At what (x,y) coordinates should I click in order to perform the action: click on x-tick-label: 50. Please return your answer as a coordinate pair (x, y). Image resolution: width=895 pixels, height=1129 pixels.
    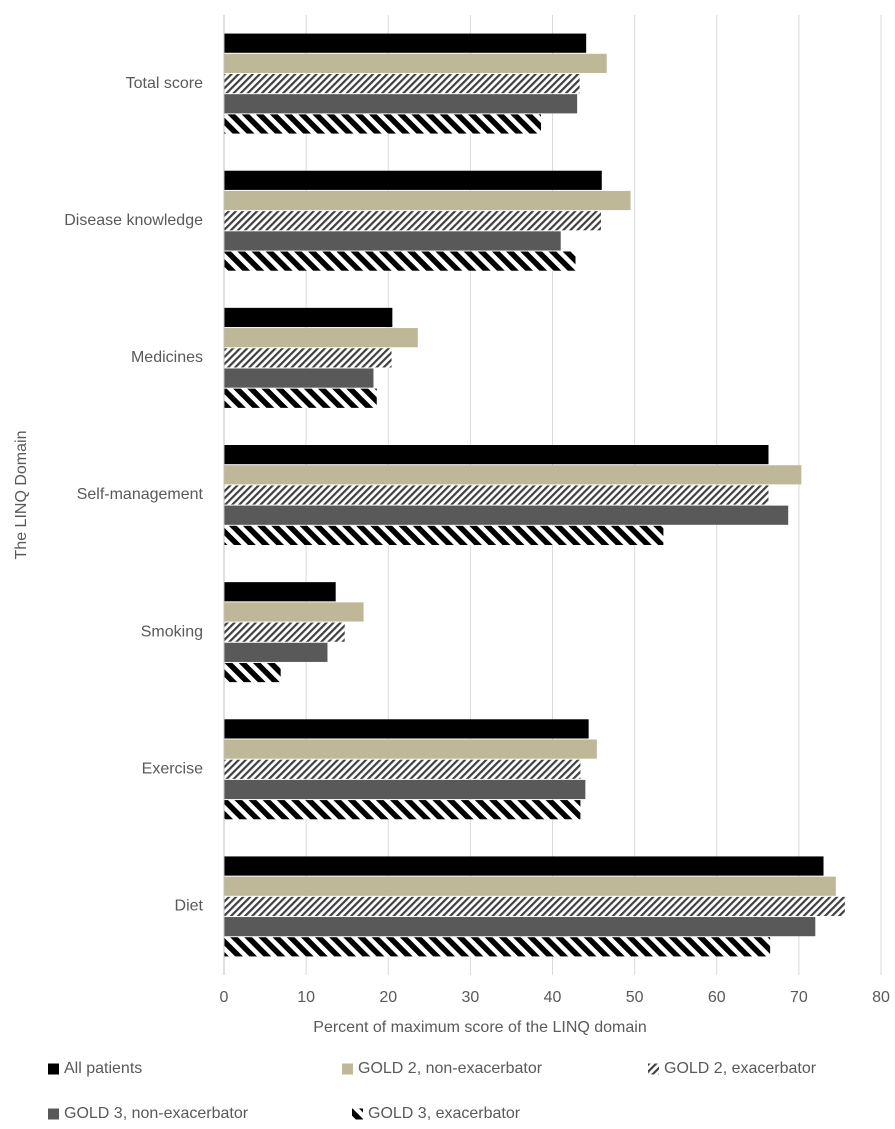
    Looking at the image, I should click on (635, 997).